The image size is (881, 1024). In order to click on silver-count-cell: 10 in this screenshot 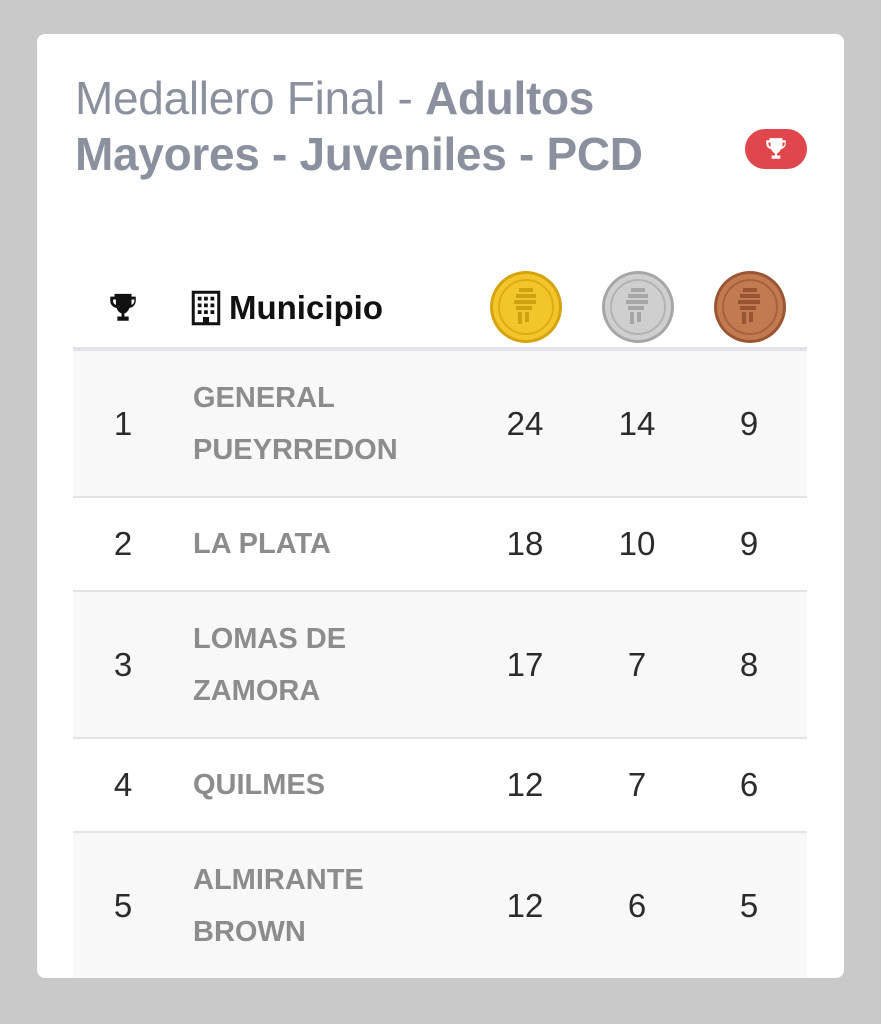, I will do `click(637, 543)`.